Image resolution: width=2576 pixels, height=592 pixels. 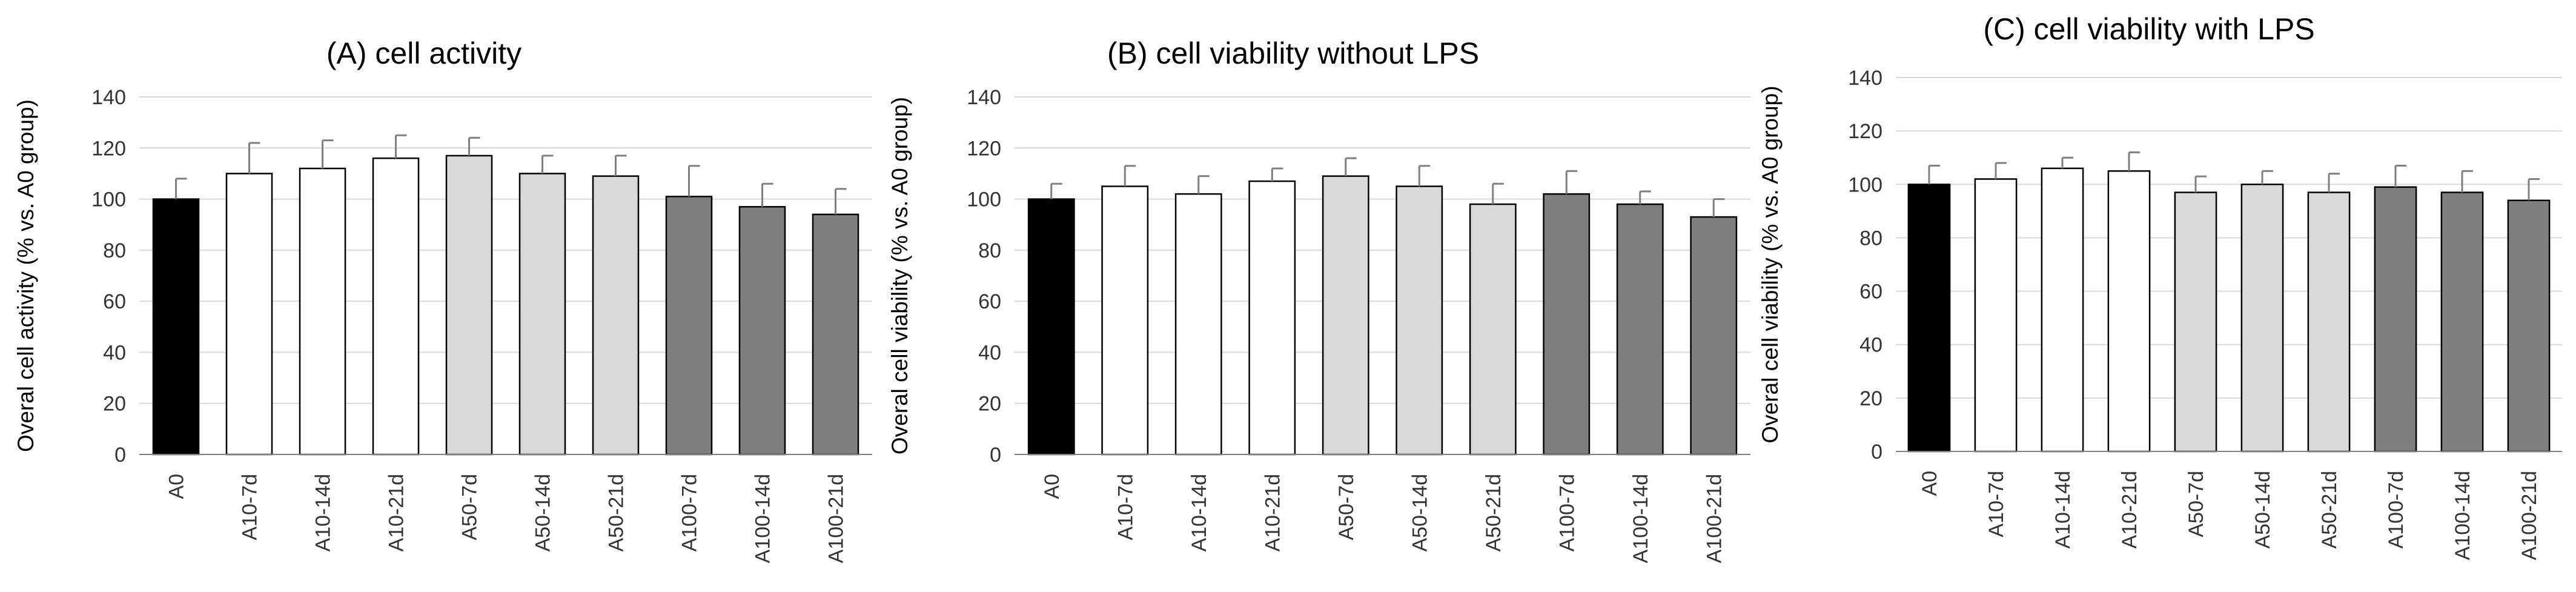 I want to click on chart-title: (B) cell viability without LPS, so click(x=1293, y=53).